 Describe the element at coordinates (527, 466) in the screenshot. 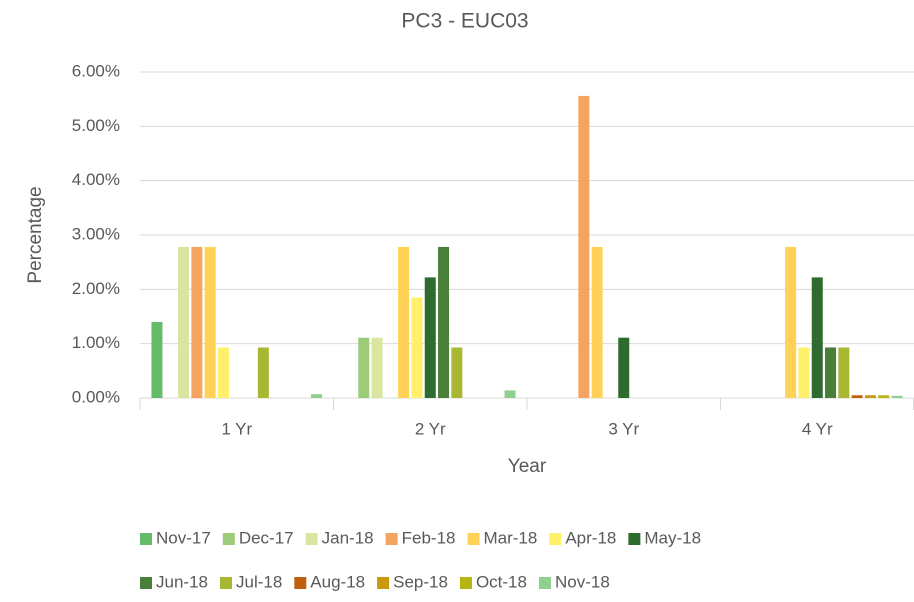

I see `x-axis-title: Year` at that location.